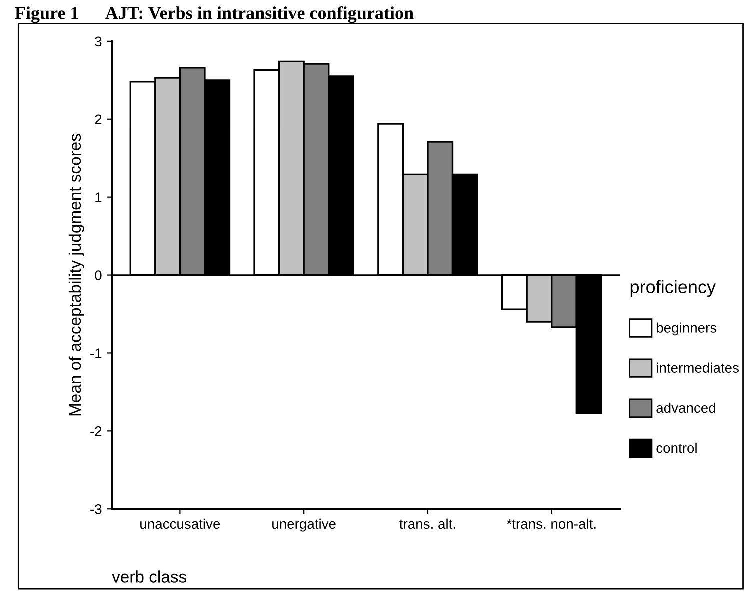 Image resolution: width=747 pixels, height=592 pixels. What do you see at coordinates (686, 408) in the screenshot?
I see `legend-label: advanced` at bounding box center [686, 408].